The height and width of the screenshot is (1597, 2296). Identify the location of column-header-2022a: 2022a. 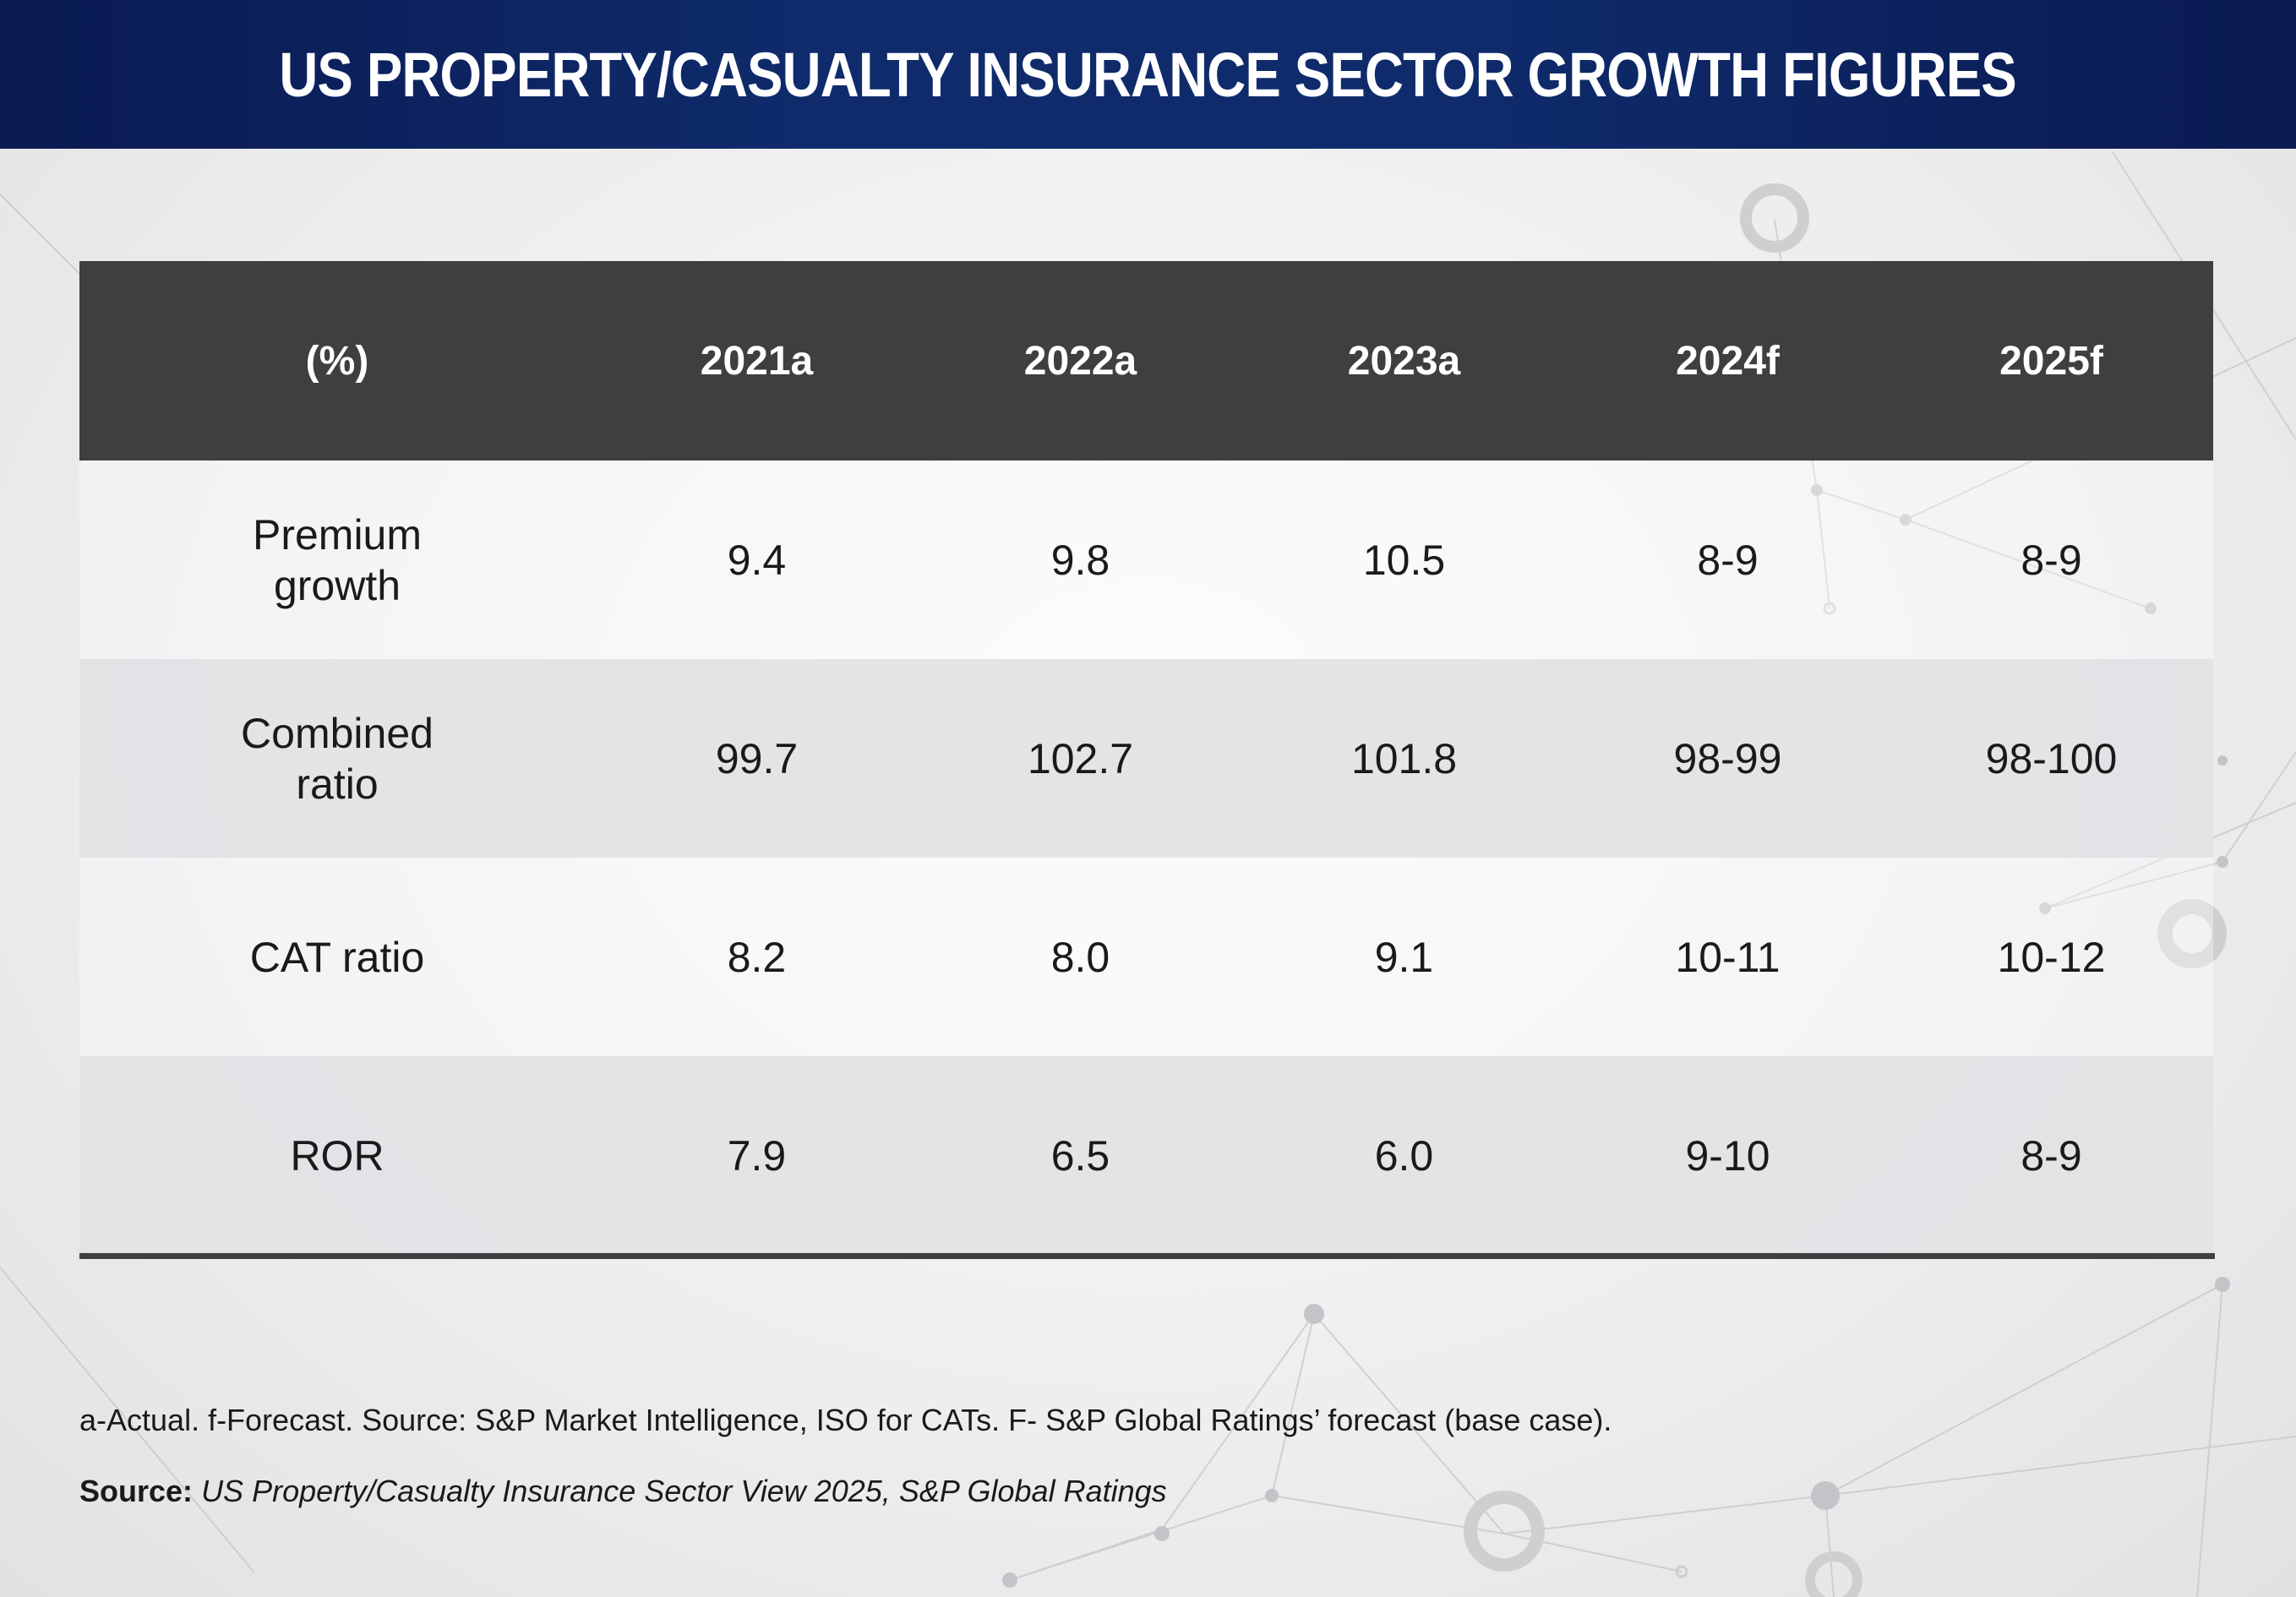
(1080, 361).